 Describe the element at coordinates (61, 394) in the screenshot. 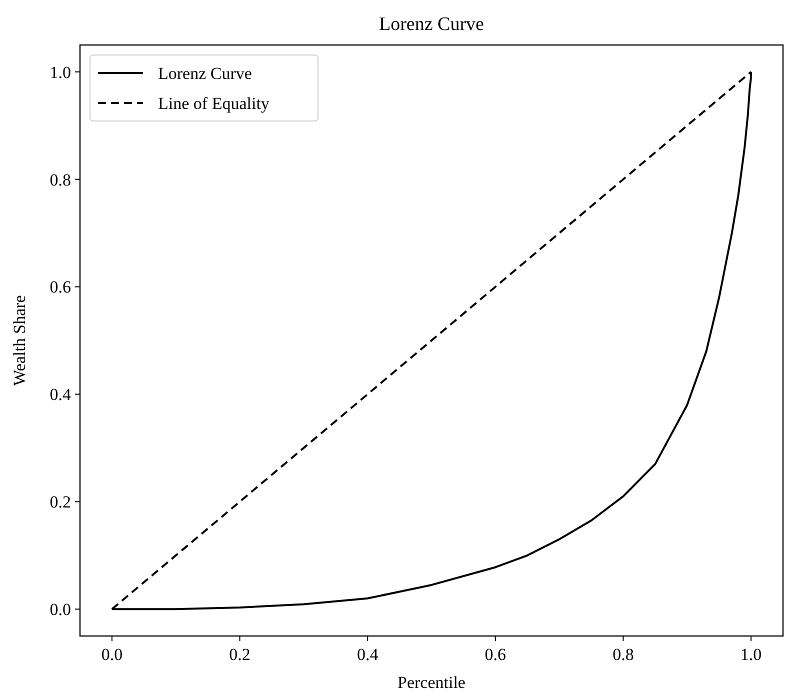

I see `y-tick-label: 0.4` at that location.